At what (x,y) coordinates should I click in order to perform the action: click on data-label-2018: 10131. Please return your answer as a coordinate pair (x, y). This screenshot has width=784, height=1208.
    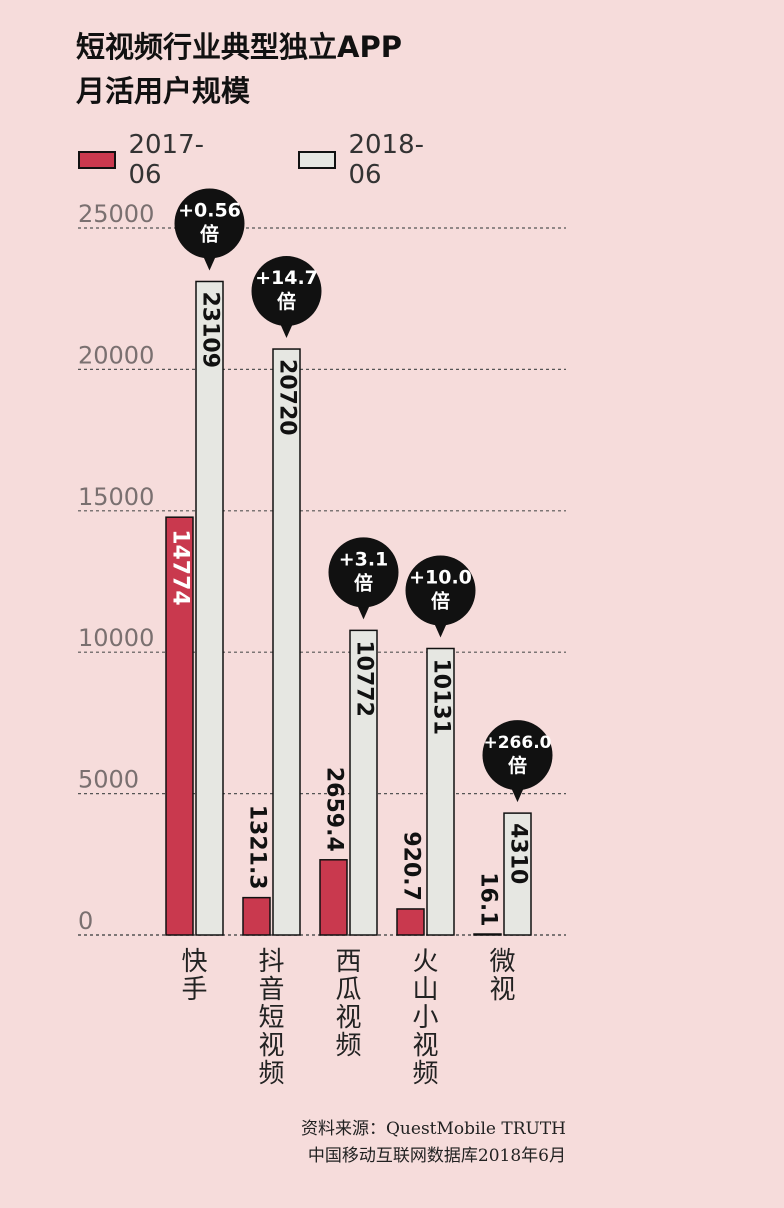
    Looking at the image, I should click on (441, 696).